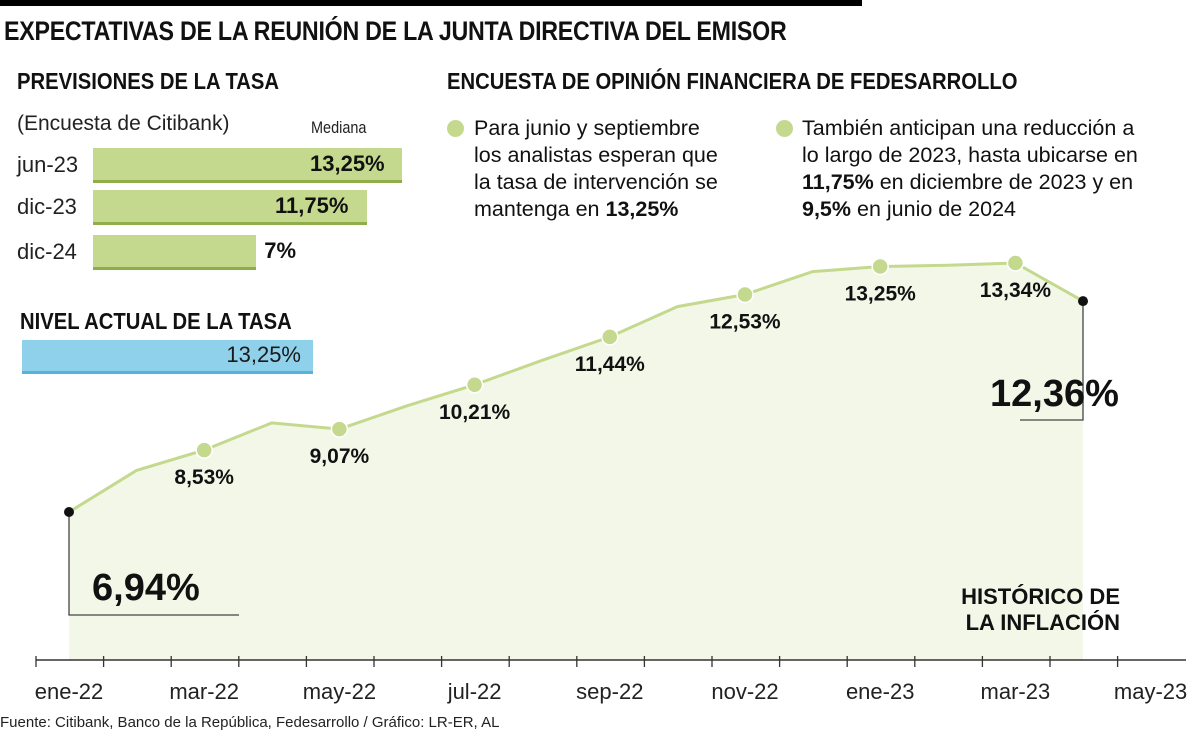 The height and width of the screenshot is (734, 1200). What do you see at coordinates (148, 81) in the screenshot?
I see `forecast-heading: PREVISIONES DE LA TASA` at bounding box center [148, 81].